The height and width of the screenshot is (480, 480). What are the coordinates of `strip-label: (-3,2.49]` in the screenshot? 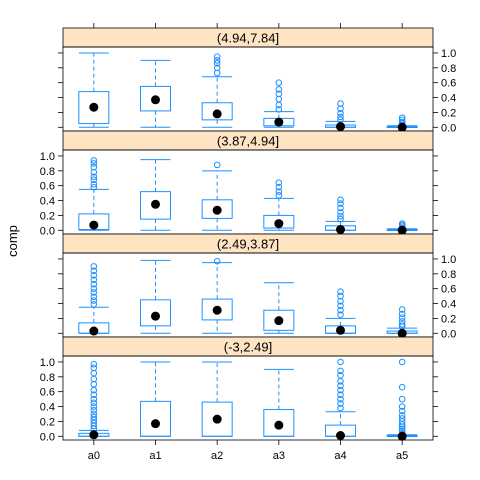 It's located at (248, 347).